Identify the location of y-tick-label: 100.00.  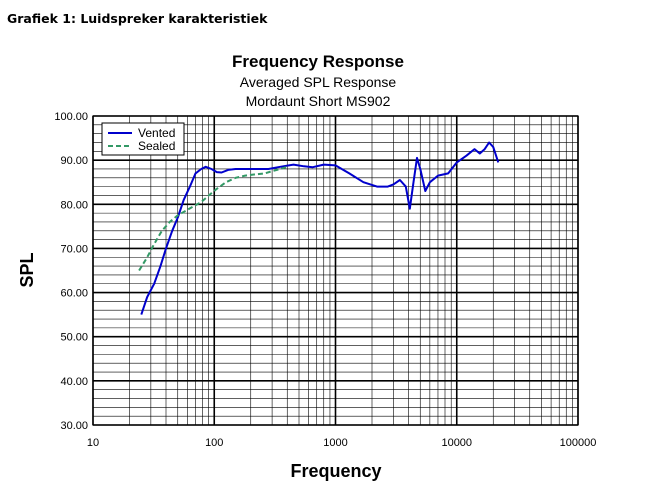
(71, 117).